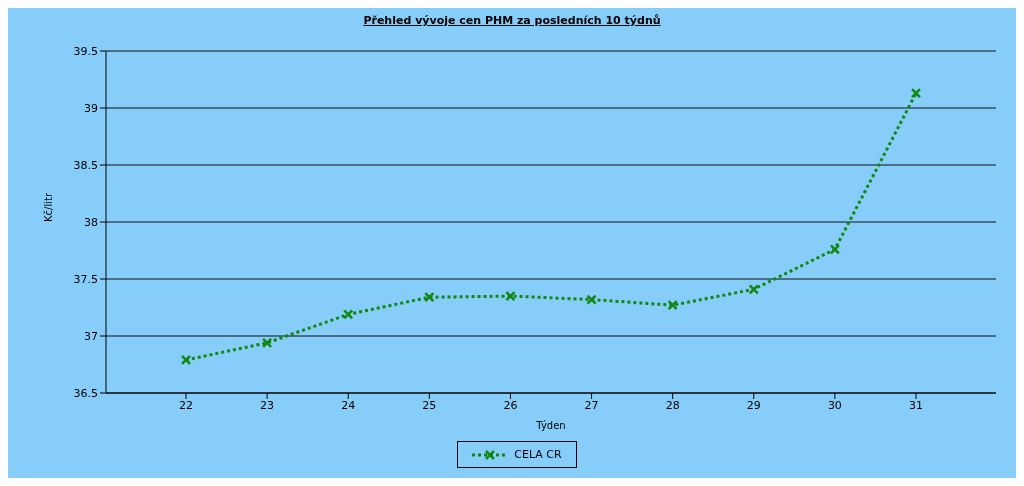 The height and width of the screenshot is (486, 1024). Describe the element at coordinates (91, 108) in the screenshot. I see `y-tick-label: 39` at that location.